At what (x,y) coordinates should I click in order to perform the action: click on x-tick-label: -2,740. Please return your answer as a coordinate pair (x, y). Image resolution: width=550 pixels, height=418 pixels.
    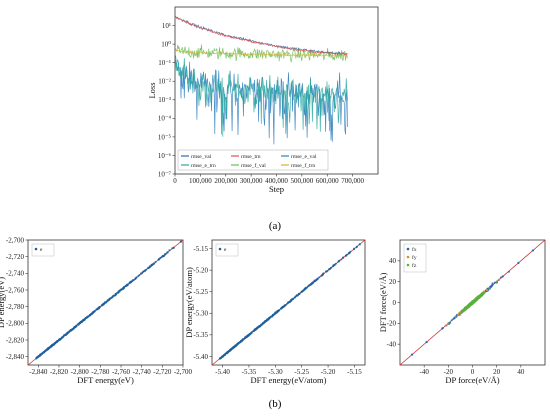
    Looking at the image, I should click on (142, 372).